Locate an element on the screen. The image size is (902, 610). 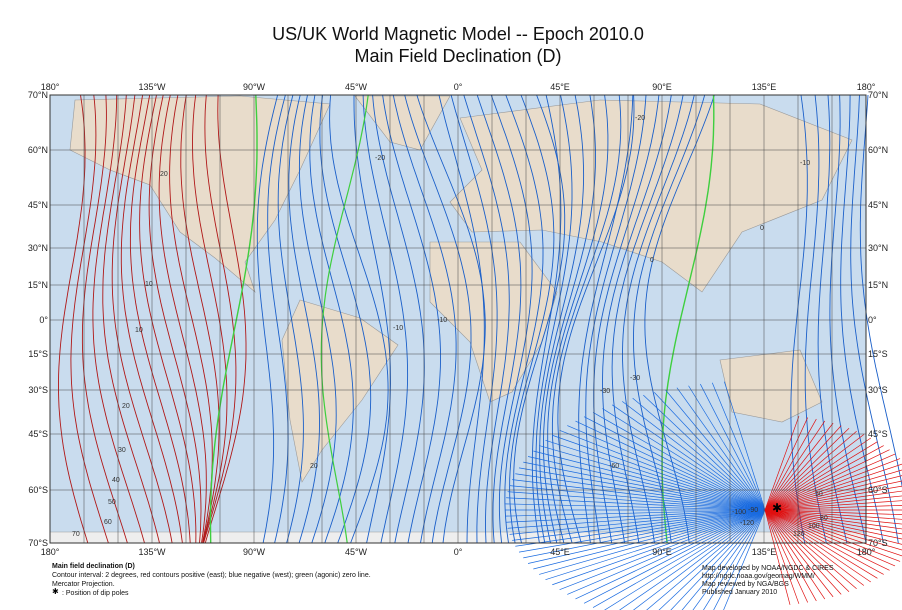
contour-label: 30 is located at coordinates (122, 450).